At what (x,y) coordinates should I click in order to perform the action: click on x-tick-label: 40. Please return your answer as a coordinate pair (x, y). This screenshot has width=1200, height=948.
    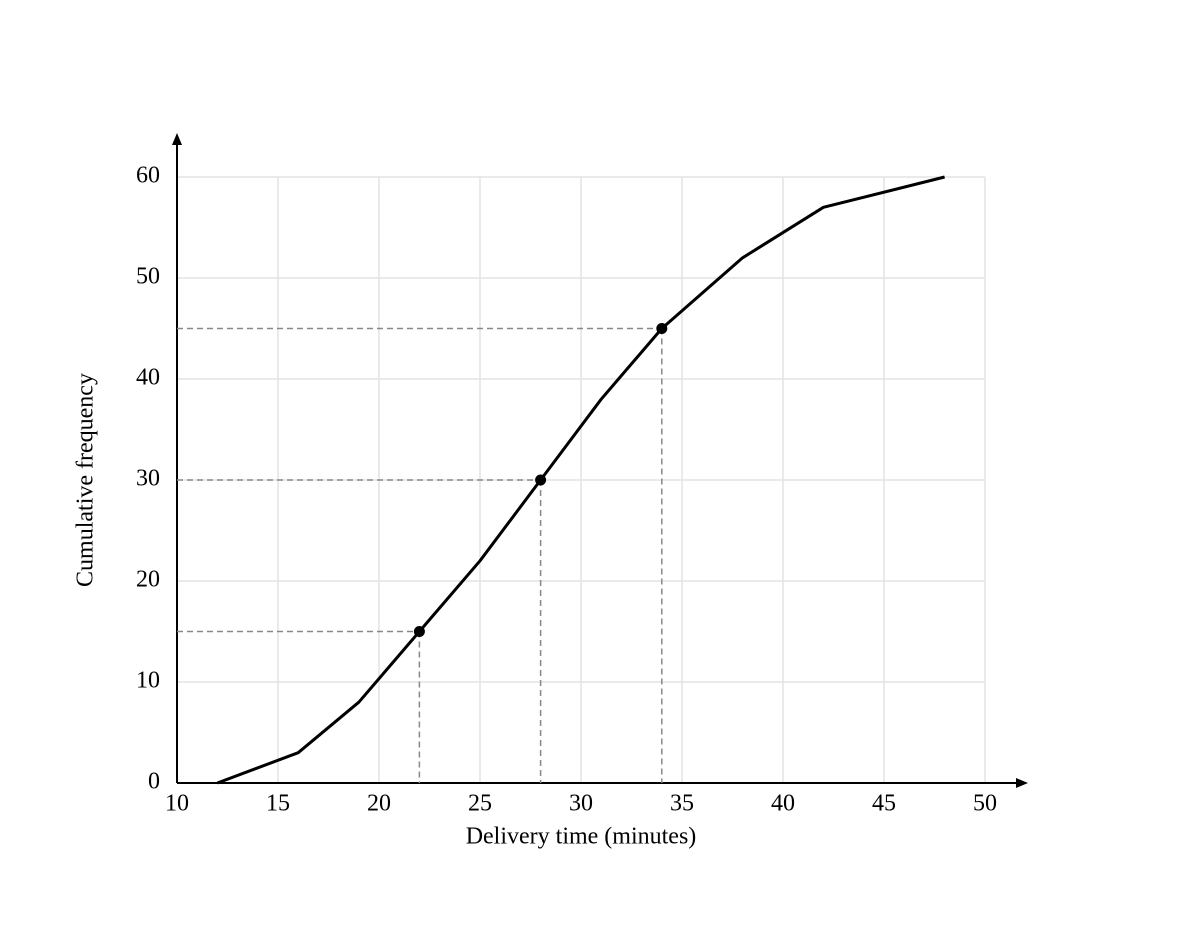
    Looking at the image, I should click on (783, 804).